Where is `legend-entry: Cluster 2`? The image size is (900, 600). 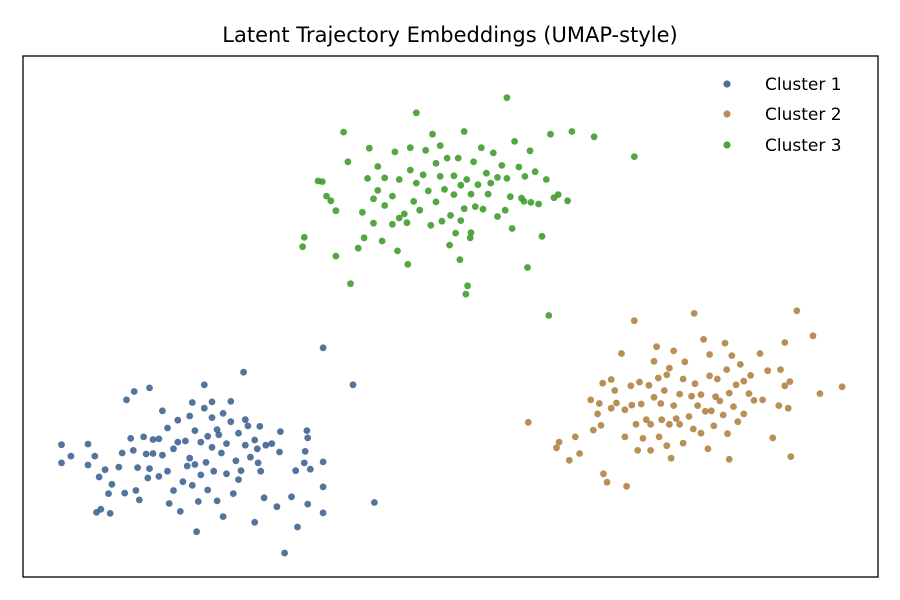 legend-entry: Cluster 2 is located at coordinates (782, 115).